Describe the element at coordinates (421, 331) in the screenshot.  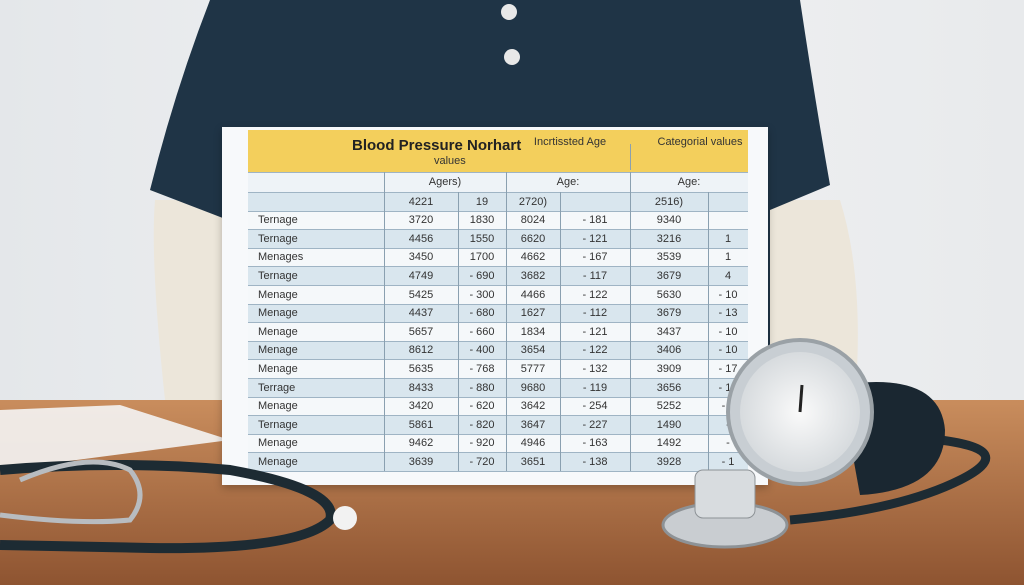
I see `cell: 5657` at that location.